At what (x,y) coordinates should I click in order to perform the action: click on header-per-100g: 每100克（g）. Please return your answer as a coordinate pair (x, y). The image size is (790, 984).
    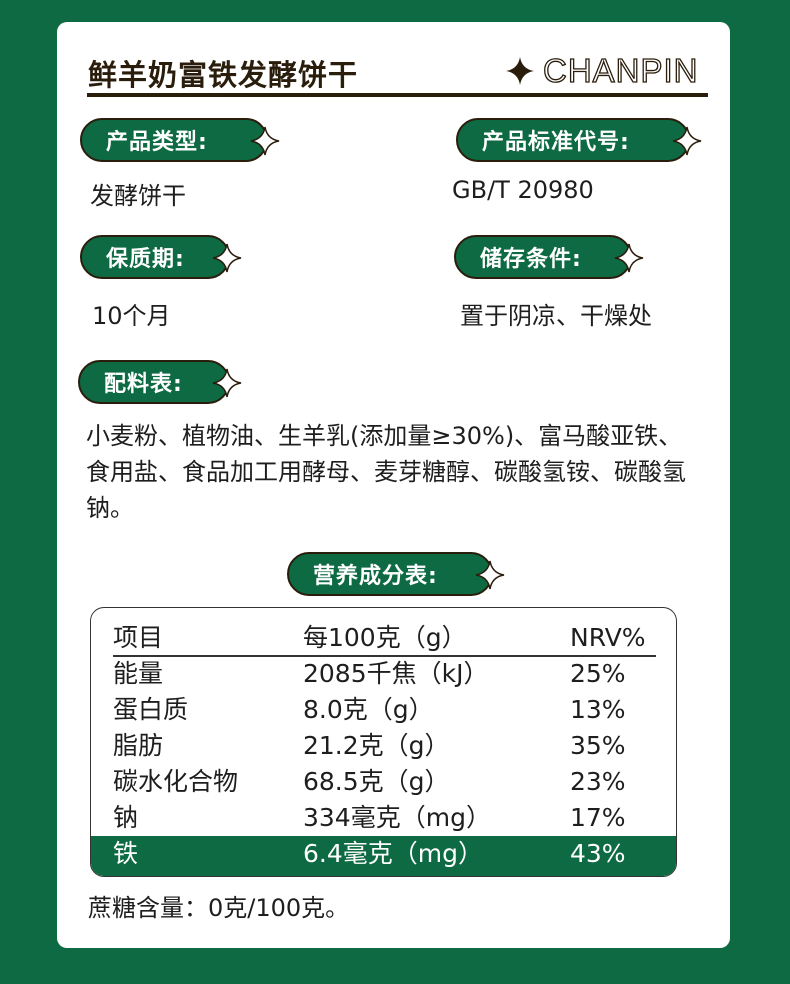
    Looking at the image, I should click on (385, 637).